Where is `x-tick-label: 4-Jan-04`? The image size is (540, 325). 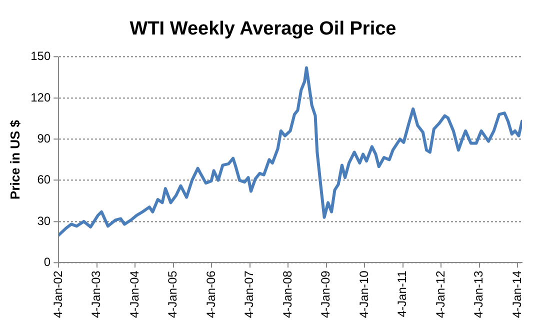
x-tick-label: 4-Jan-04 is located at coordinates (134, 294).